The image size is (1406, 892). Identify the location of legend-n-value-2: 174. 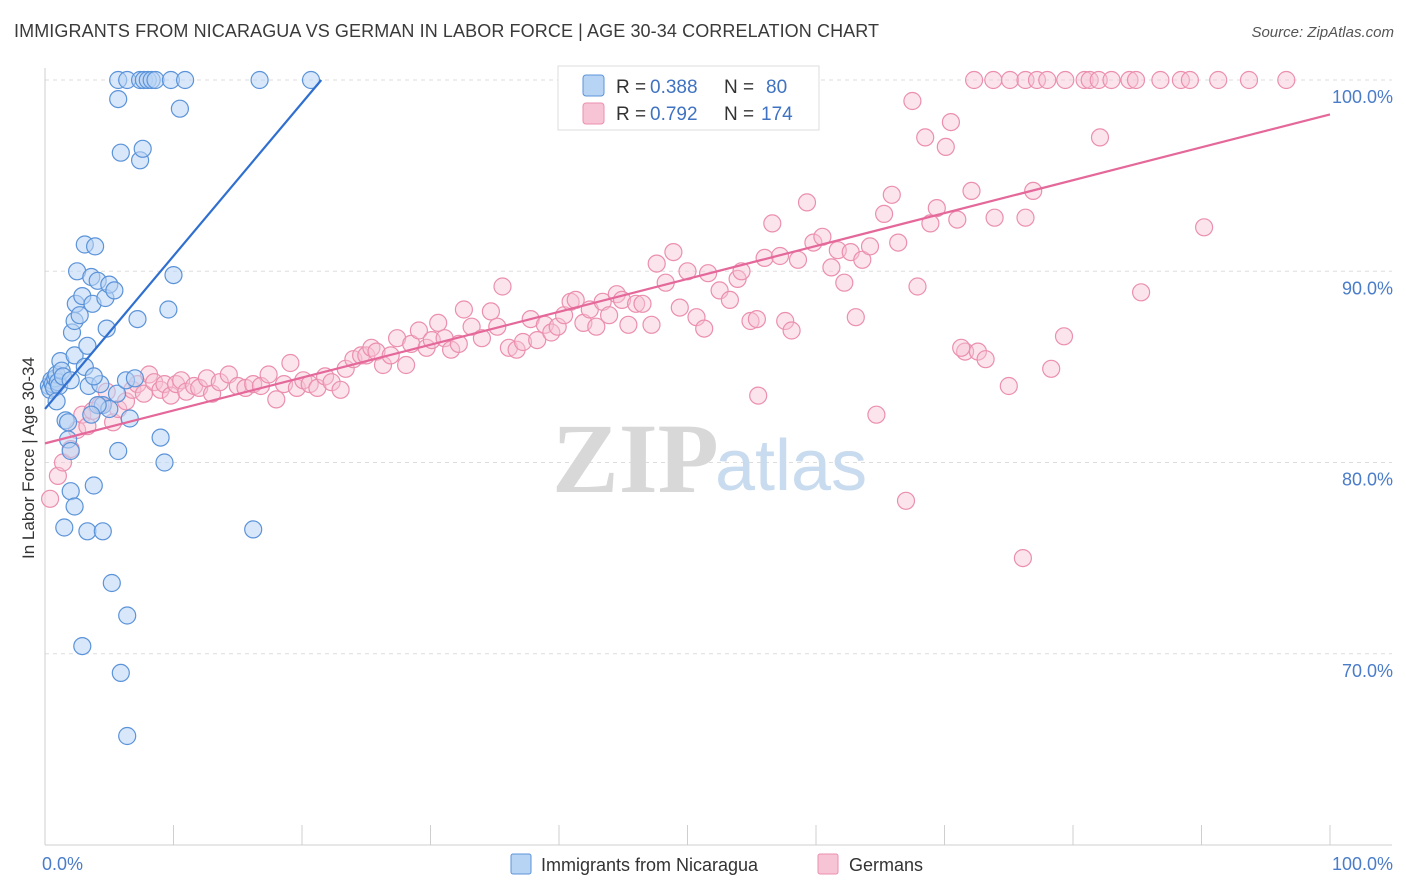
(777, 114).